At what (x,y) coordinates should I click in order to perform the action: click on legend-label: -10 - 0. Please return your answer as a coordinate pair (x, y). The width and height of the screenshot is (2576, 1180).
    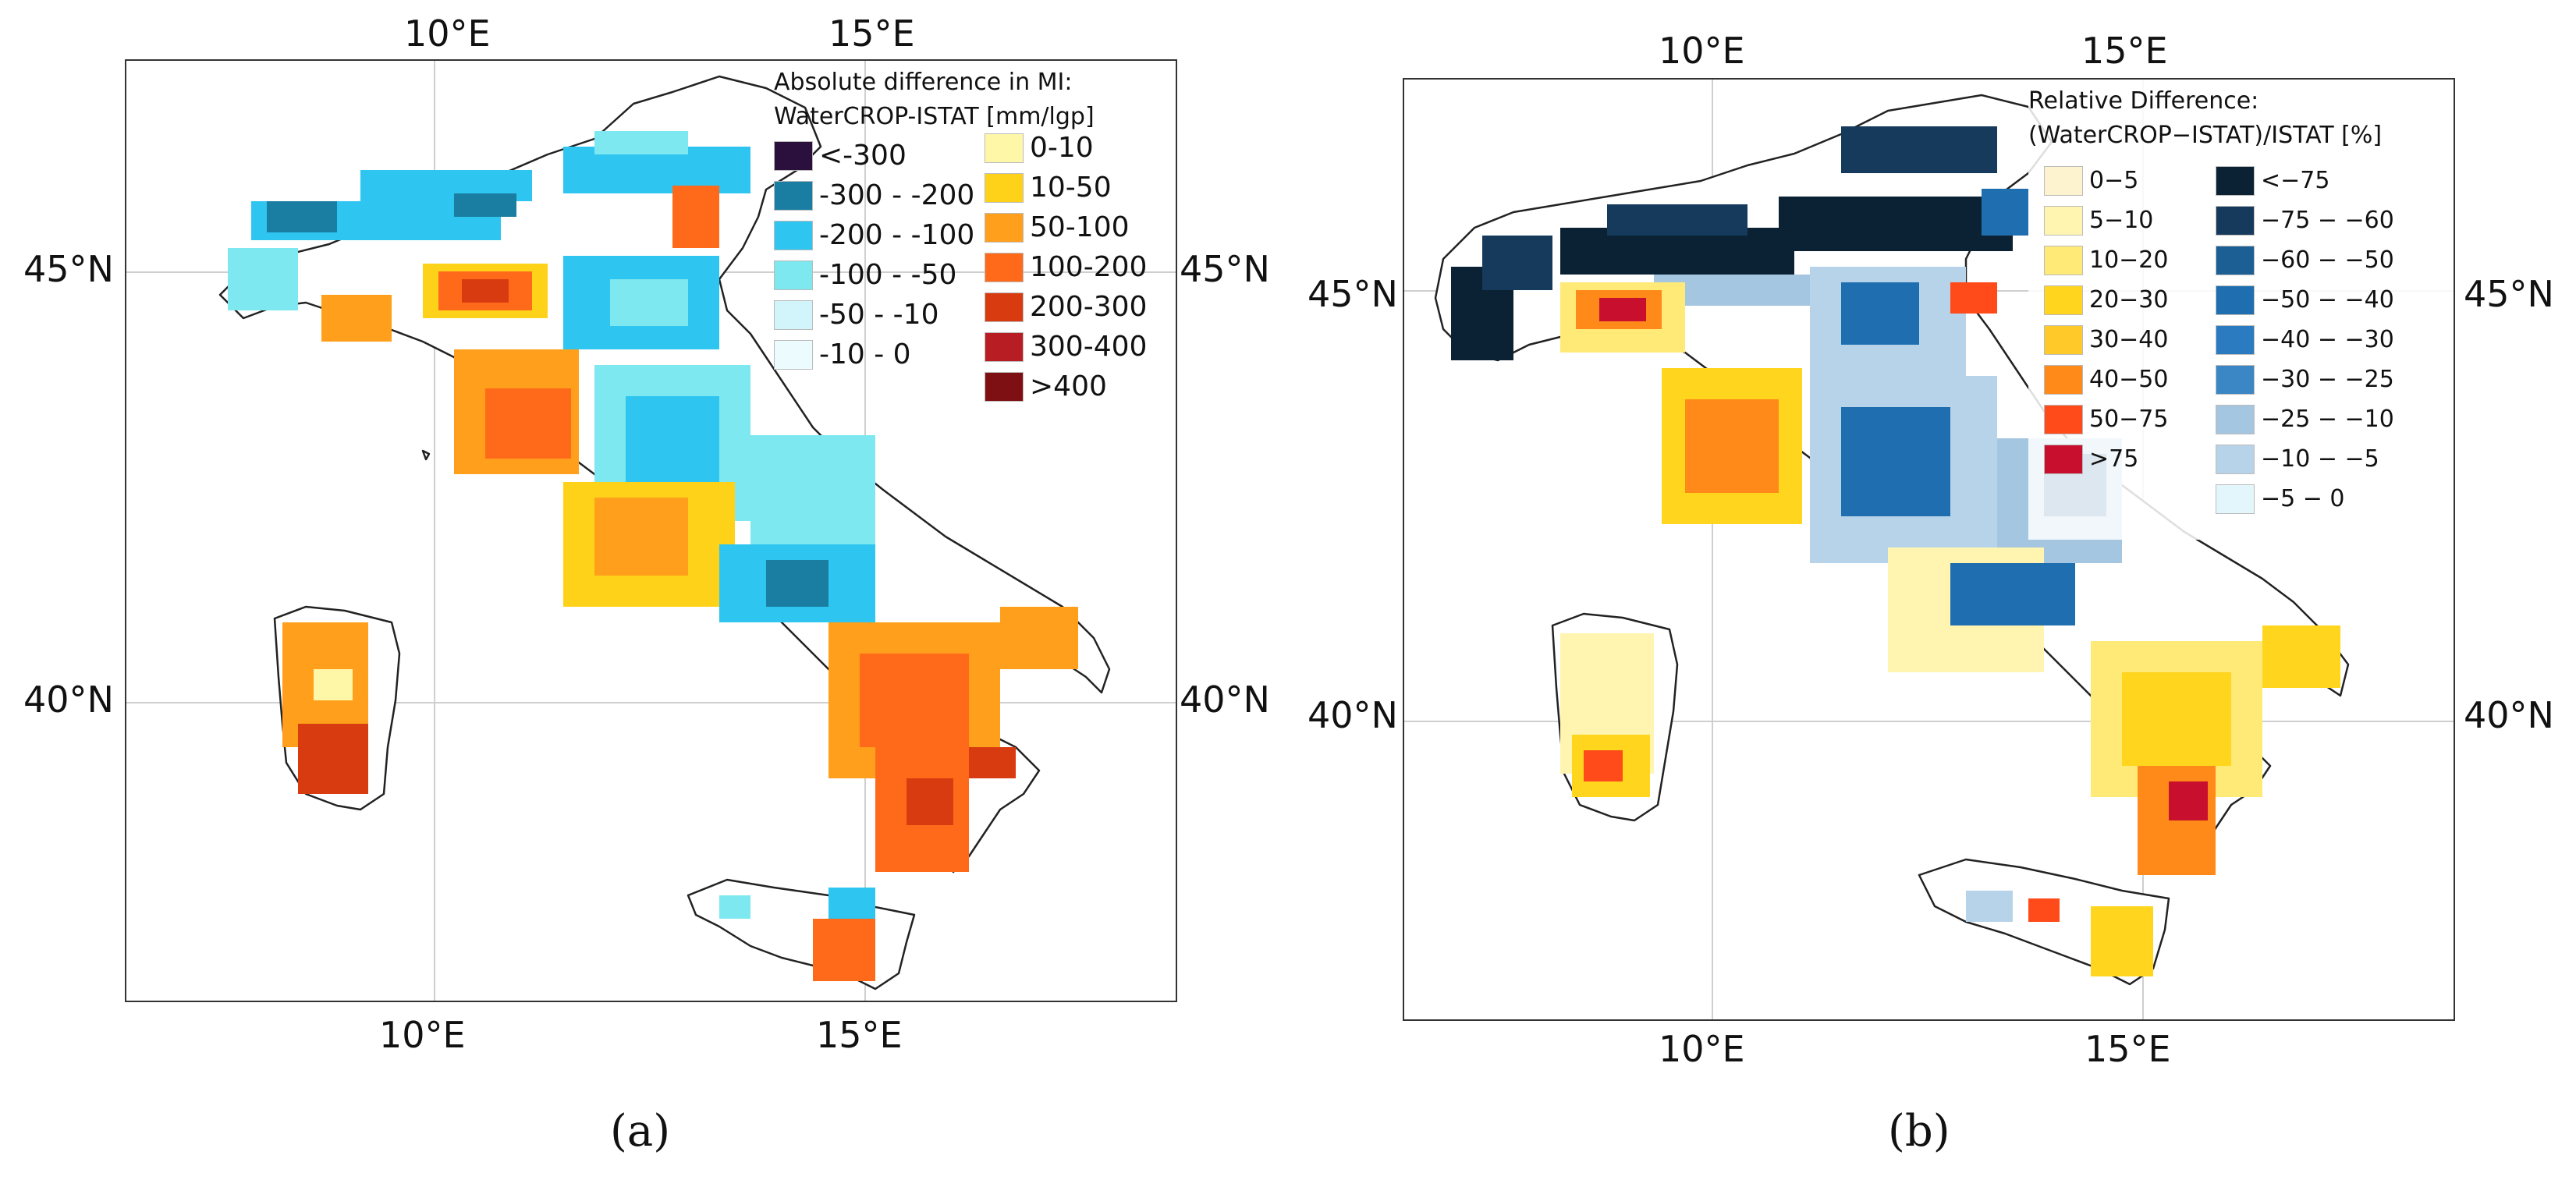
    Looking at the image, I should click on (865, 354).